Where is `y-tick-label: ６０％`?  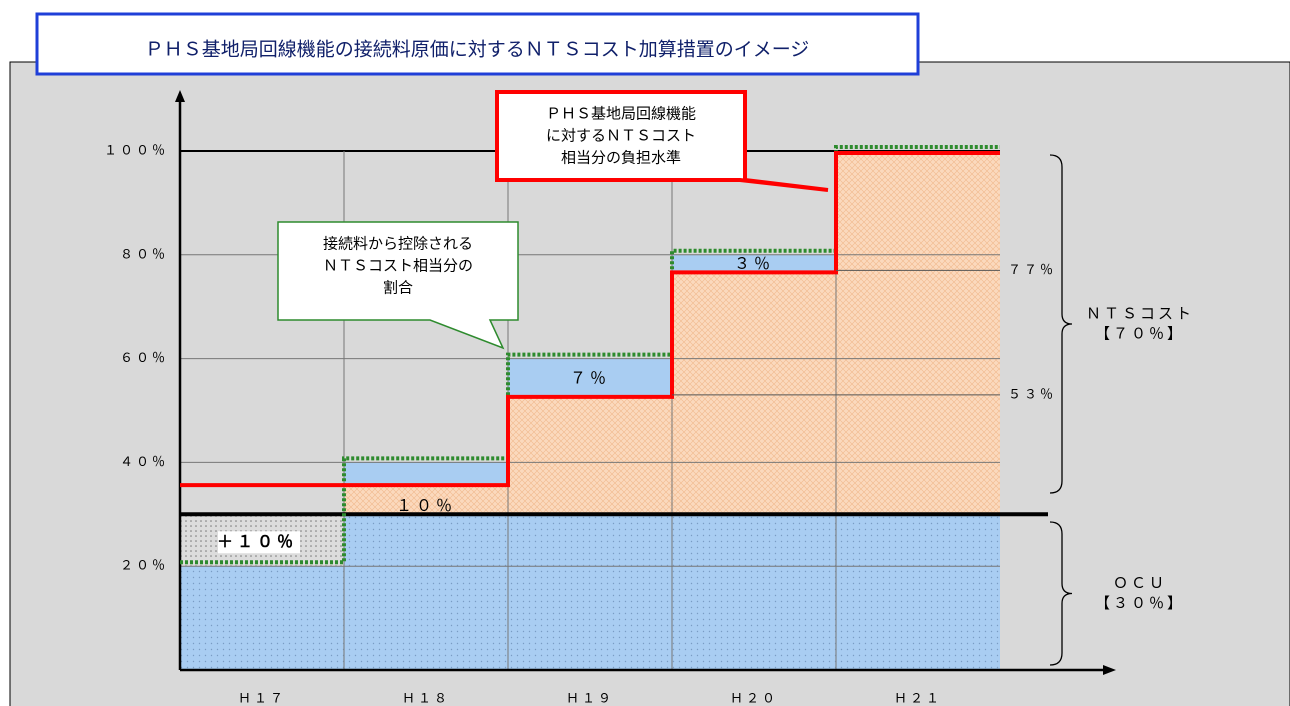 y-tick-label: ６０％ is located at coordinates (144, 358).